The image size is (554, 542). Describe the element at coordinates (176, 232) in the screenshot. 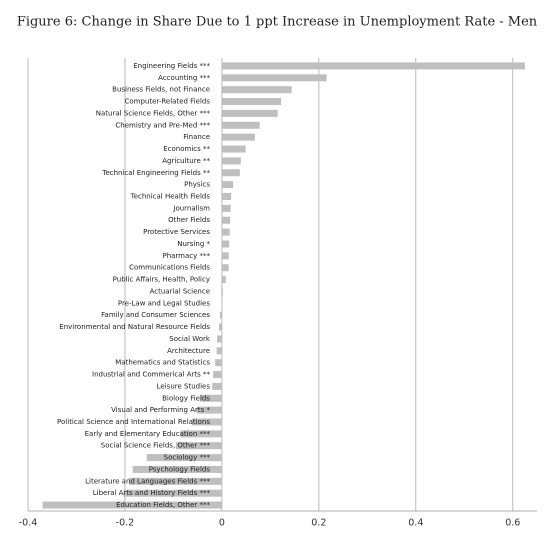

I see `category-label: Protective Services` at that location.